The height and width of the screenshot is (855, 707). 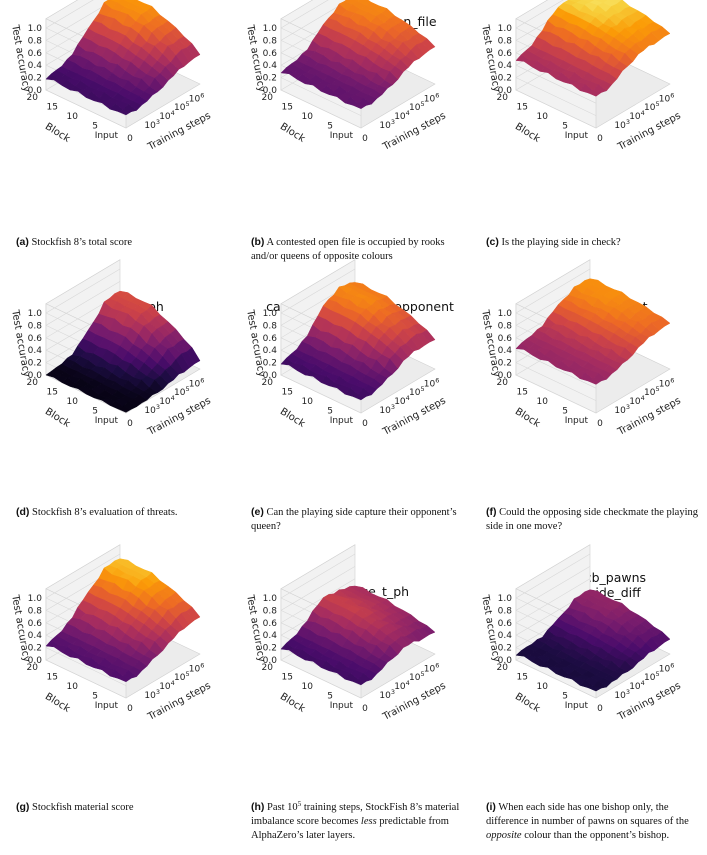 I want to click on caption-text: Stockfish 8’s total score, so click(x=82, y=242).